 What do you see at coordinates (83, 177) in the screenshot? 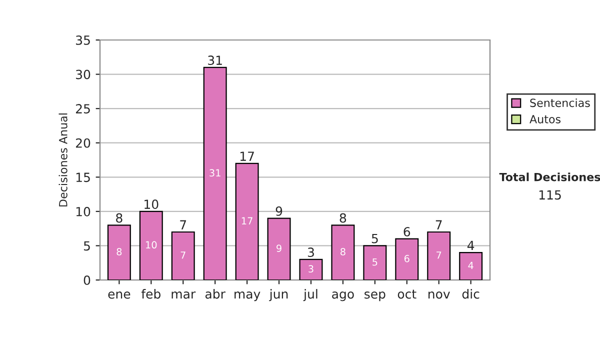
I see `y-tick-label: 15` at bounding box center [83, 177].